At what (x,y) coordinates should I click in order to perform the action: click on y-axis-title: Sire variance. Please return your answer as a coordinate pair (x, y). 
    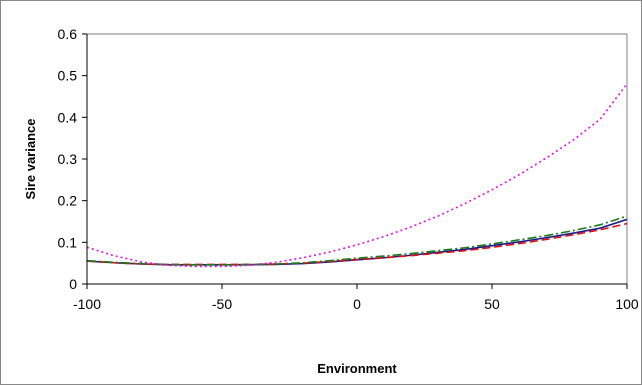
    Looking at the image, I should click on (30, 159).